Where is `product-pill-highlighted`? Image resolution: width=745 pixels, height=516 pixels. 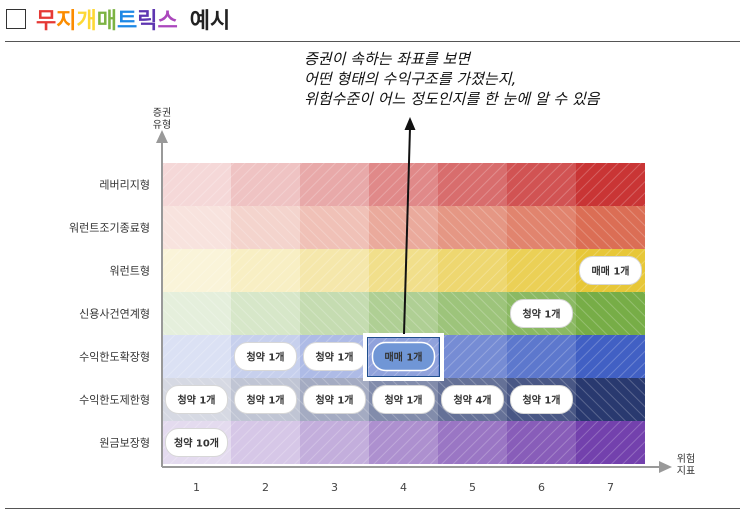 product-pill-highlighted is located at coordinates (403, 356).